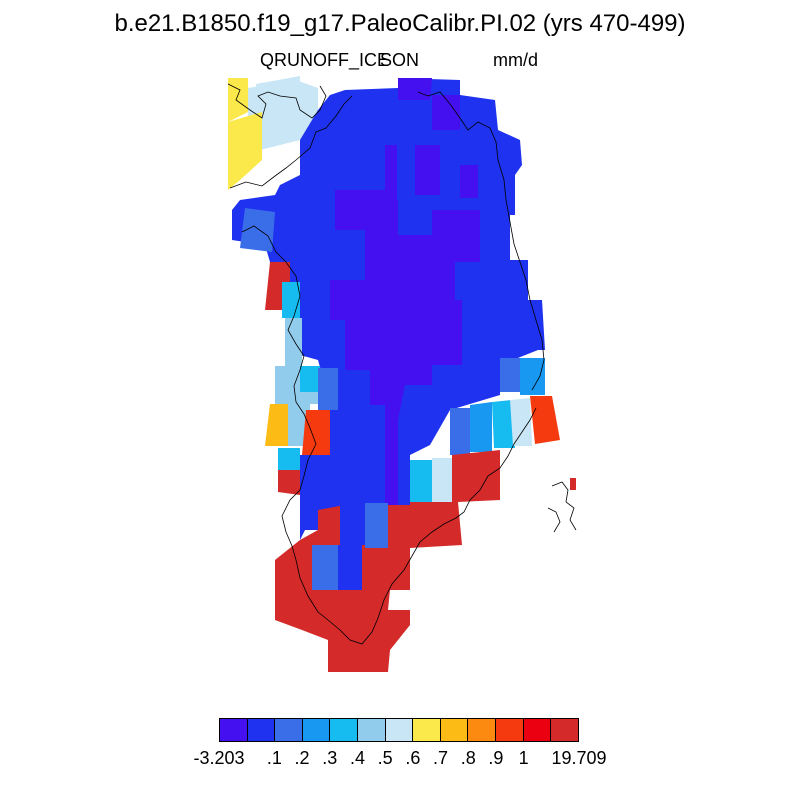 This screenshot has height=800, width=800. Describe the element at coordinates (496, 758) in the screenshot. I see `colorbar-tick-label: .9` at that location.